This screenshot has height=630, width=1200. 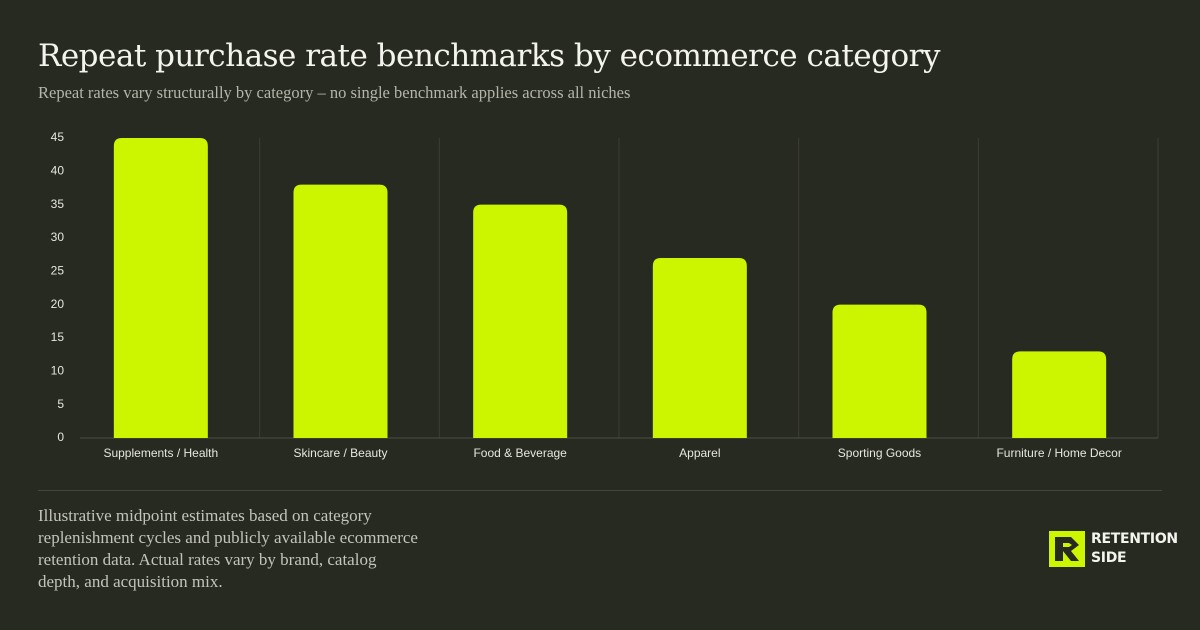 What do you see at coordinates (58, 271) in the screenshot?
I see `y-tick-label: 25` at bounding box center [58, 271].